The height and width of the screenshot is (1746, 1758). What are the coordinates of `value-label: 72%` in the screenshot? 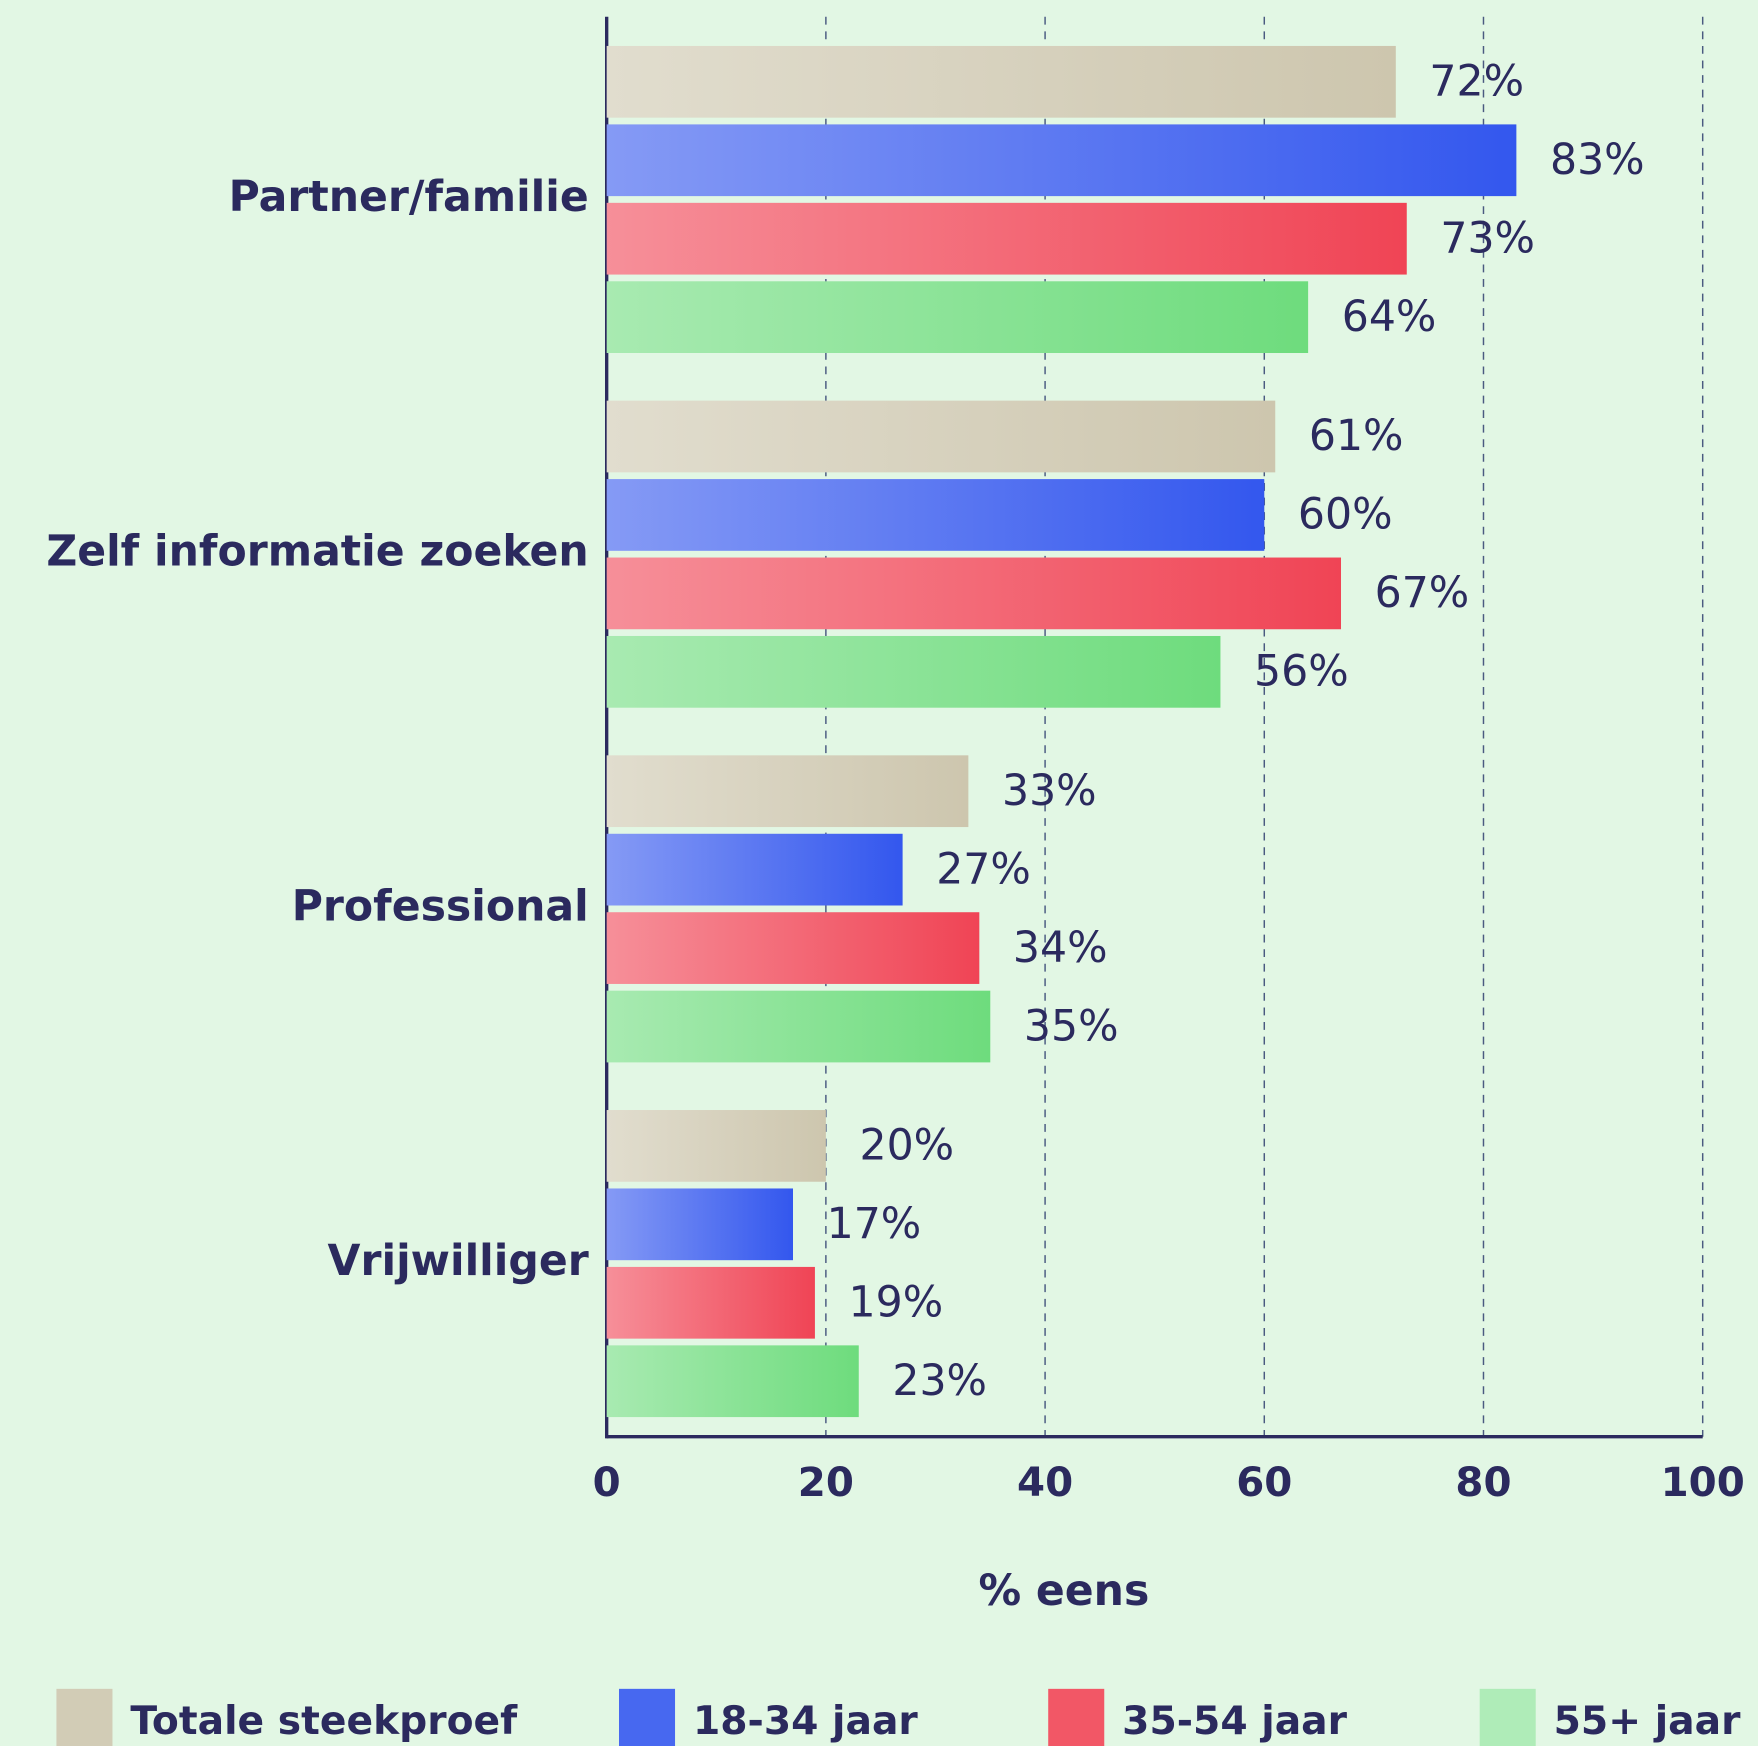 It's located at (1476, 82).